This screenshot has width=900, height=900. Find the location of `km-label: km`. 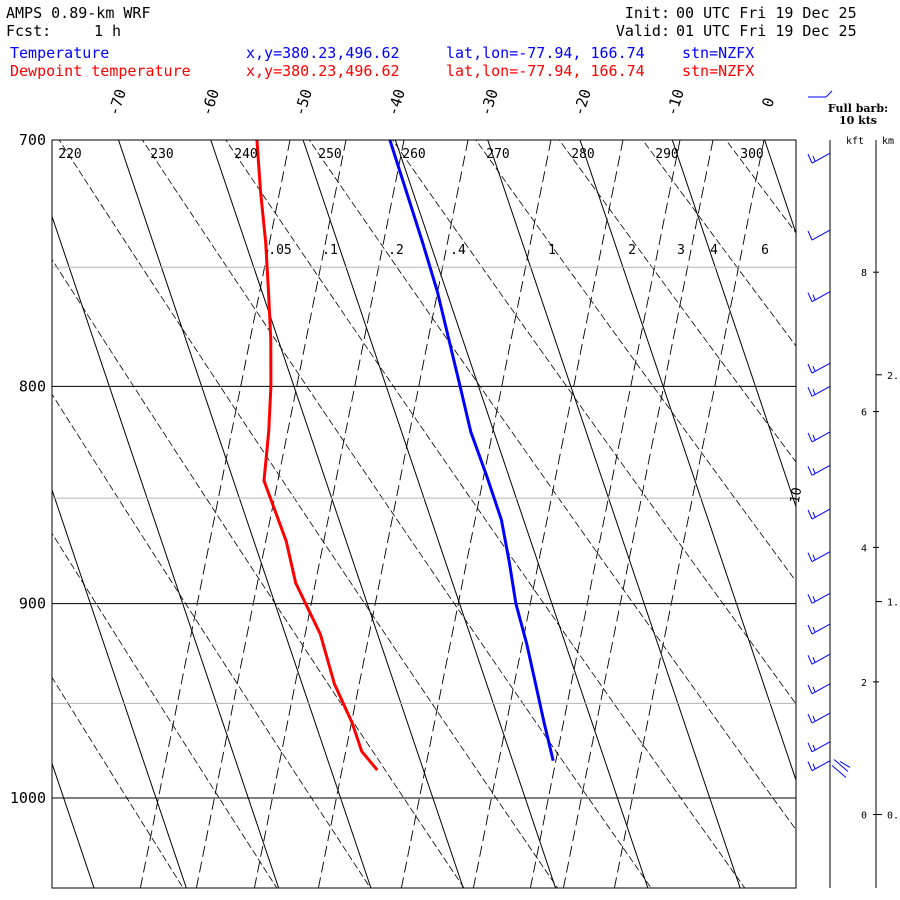

km-label: km is located at coordinates (888, 141).